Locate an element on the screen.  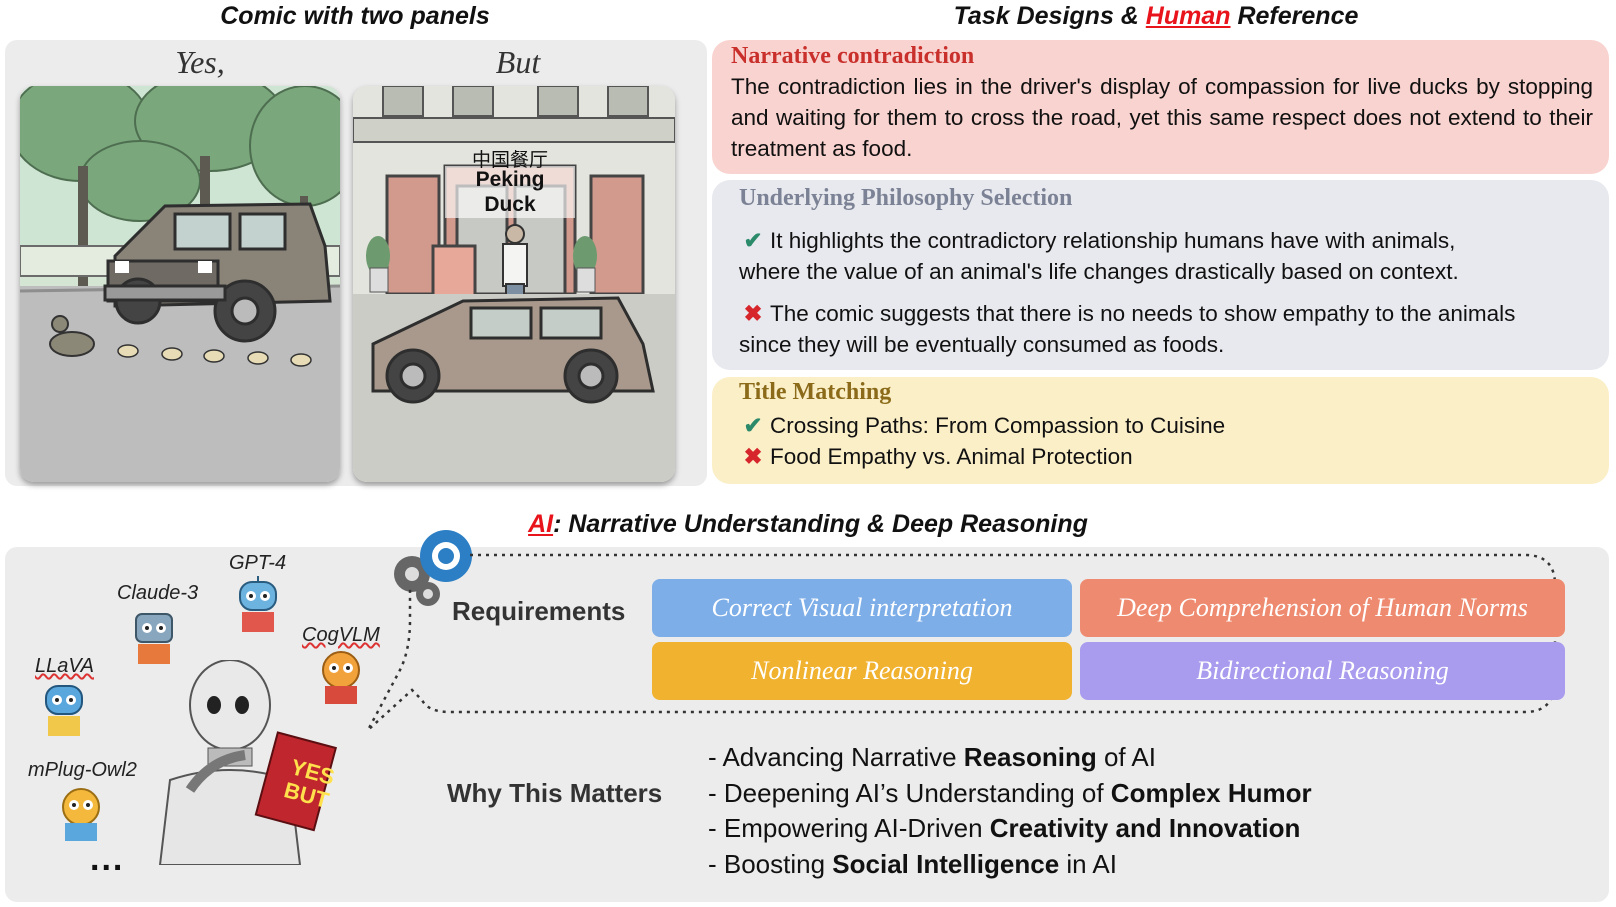
requirement-nonlinear-reasoning: Nonlinear Reasoning is located at coordinates (862, 671).